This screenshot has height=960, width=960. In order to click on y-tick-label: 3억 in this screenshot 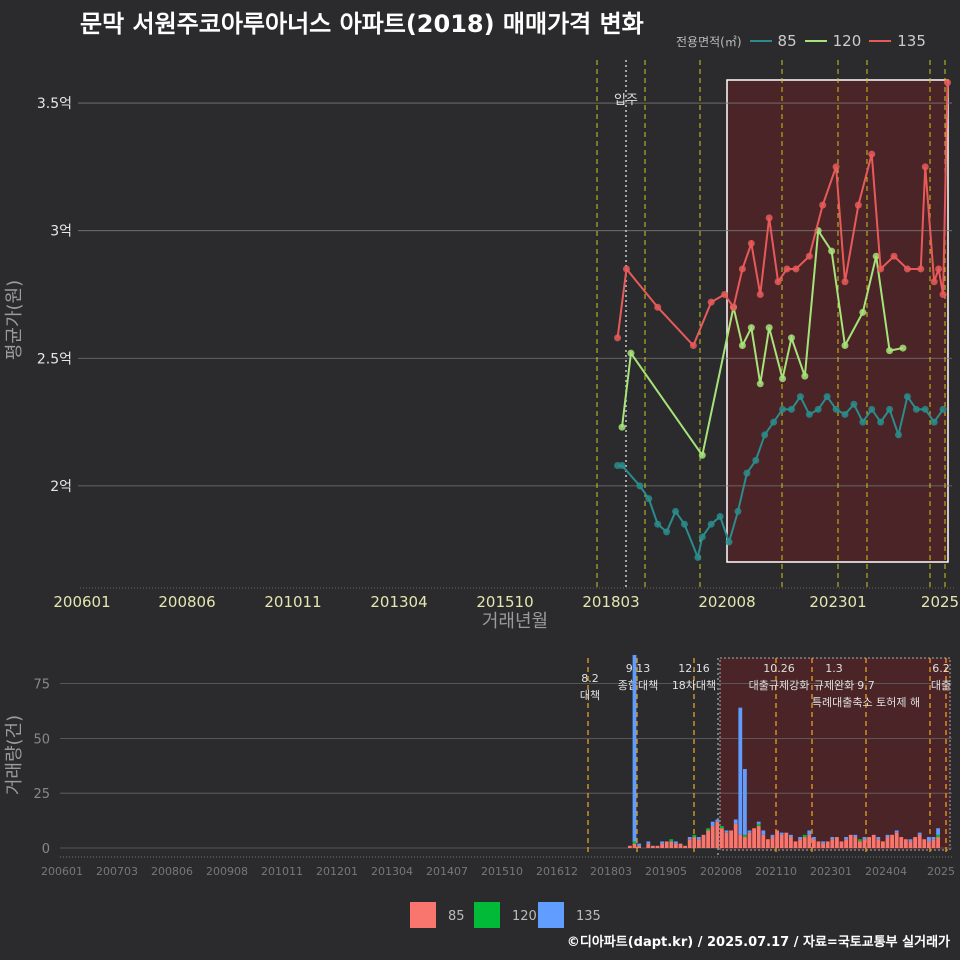, I will do `click(61, 232)`.